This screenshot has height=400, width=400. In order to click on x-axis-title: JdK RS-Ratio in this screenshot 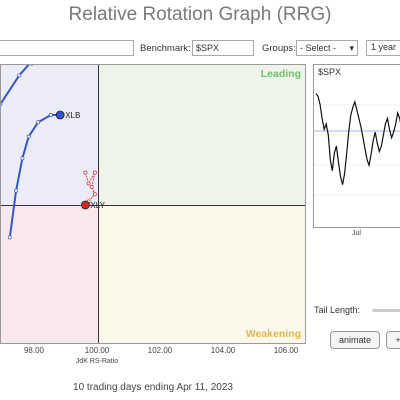, I will do `click(97, 361)`.